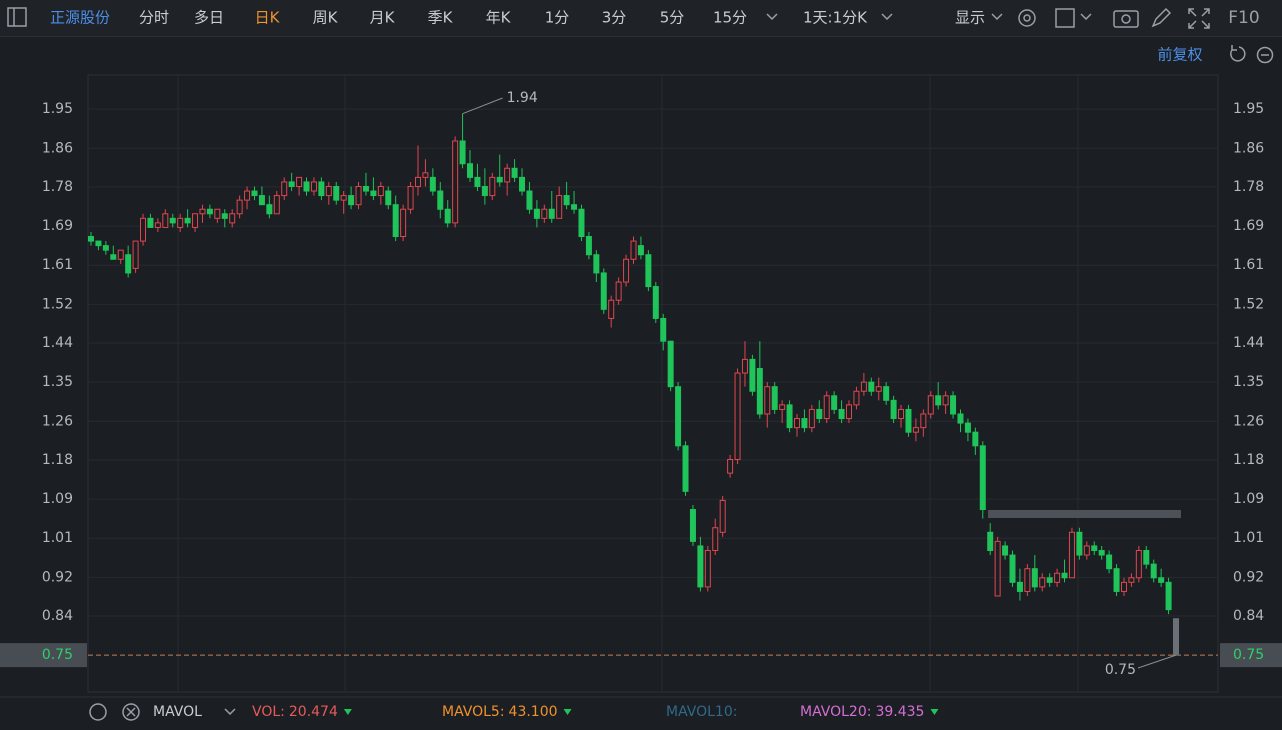 The image size is (1282, 730). I want to click on indicator-value: 39.435, so click(899, 712).